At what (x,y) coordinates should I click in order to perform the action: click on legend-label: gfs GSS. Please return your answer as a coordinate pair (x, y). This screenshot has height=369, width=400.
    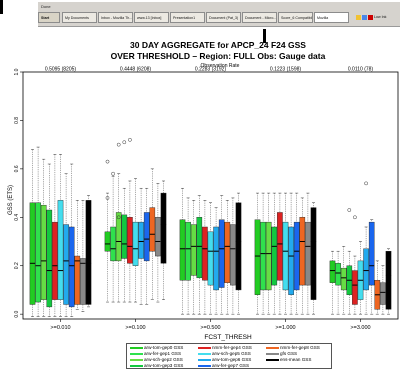
    Looking at the image, I should click on (289, 353).